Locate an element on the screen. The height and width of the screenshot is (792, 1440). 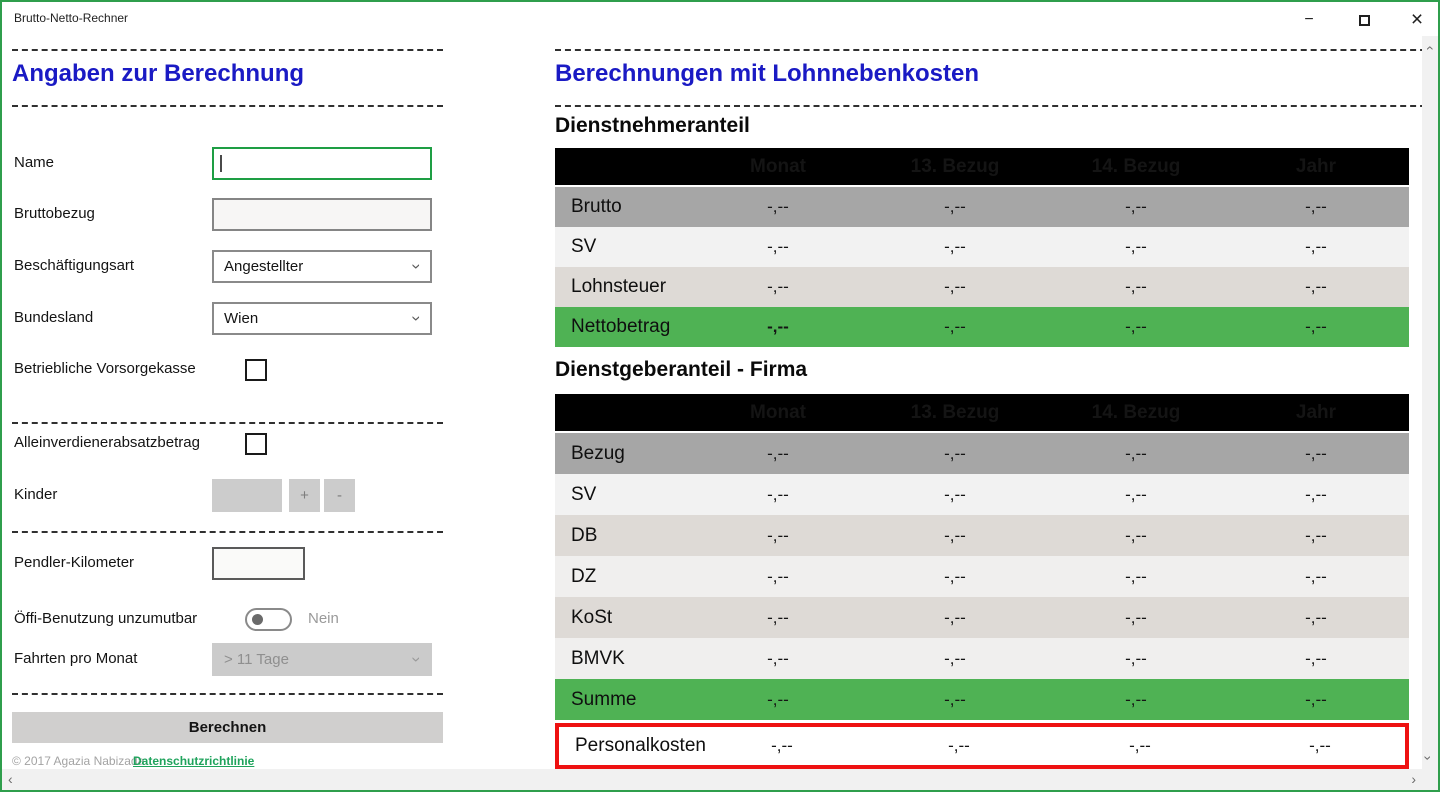
row-label: KoSt is located at coordinates (592, 617).